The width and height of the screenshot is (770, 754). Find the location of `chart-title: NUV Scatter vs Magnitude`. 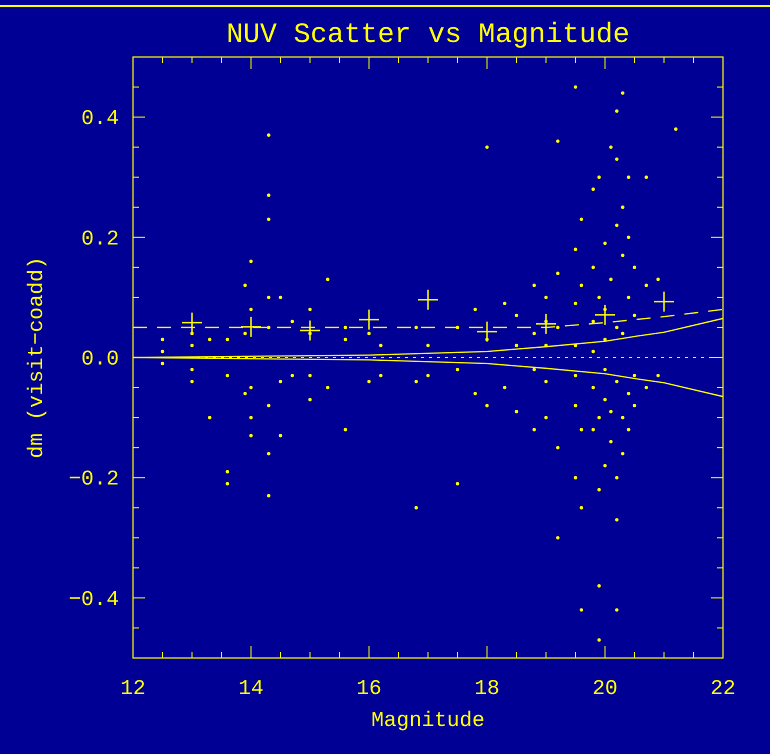

chart-title: NUV Scatter vs Magnitude is located at coordinates (428, 35).